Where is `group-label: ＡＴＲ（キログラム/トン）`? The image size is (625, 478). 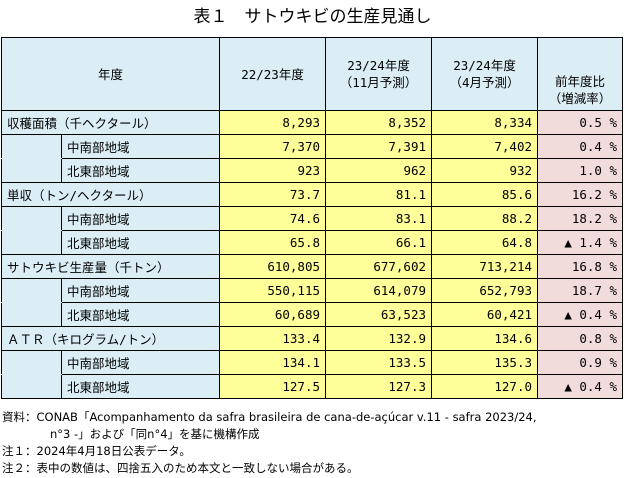
group-label: ＡＴＲ（キログラム/トン） is located at coordinates (110, 338).